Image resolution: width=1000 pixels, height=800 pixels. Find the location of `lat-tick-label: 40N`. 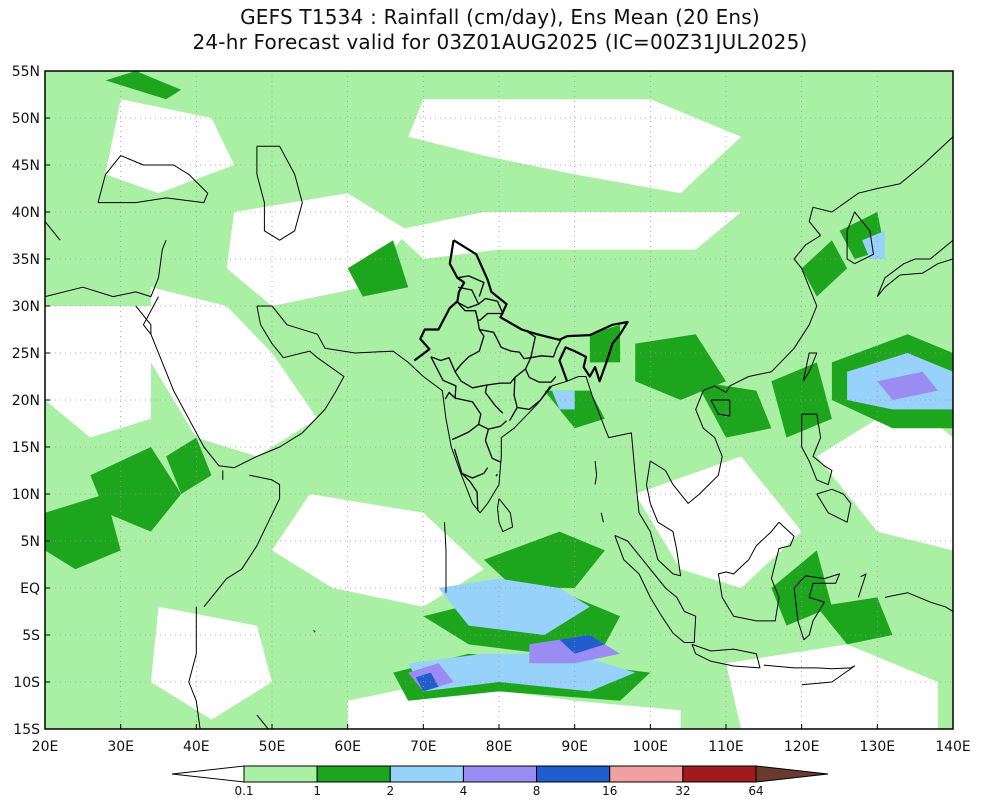

lat-tick-label: 40N is located at coordinates (26, 213).